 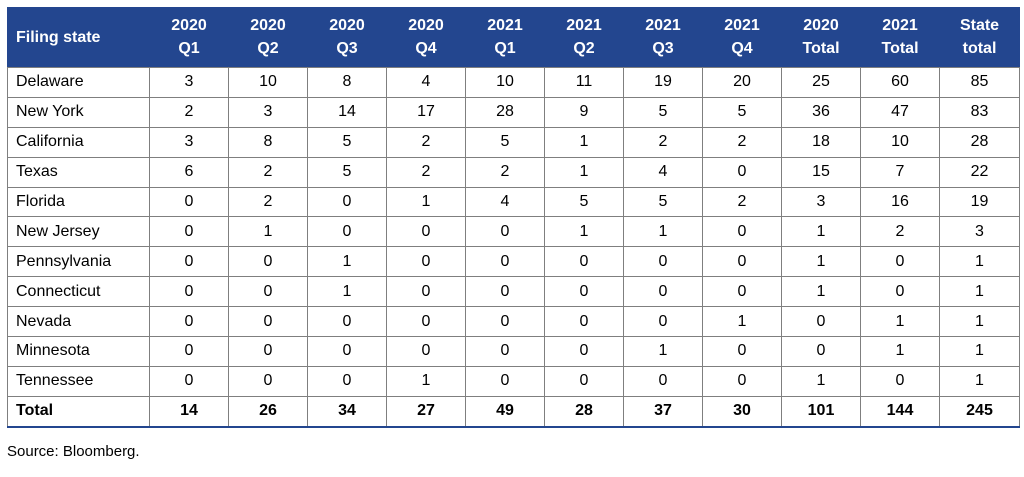 I want to click on header-line-1: Filing state, so click(x=58, y=37).